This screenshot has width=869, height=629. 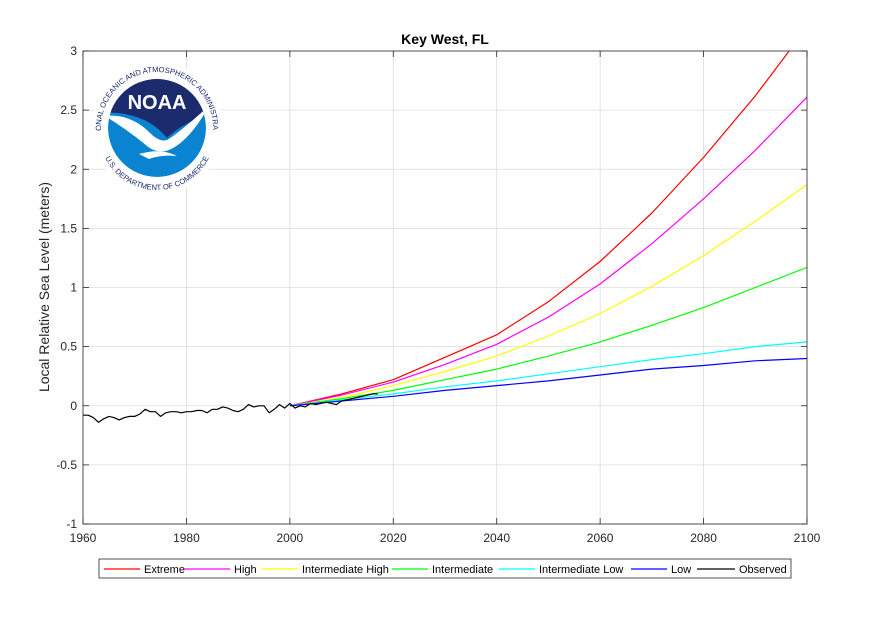 I want to click on legend-label-extreme: Extreme, so click(x=164, y=570).